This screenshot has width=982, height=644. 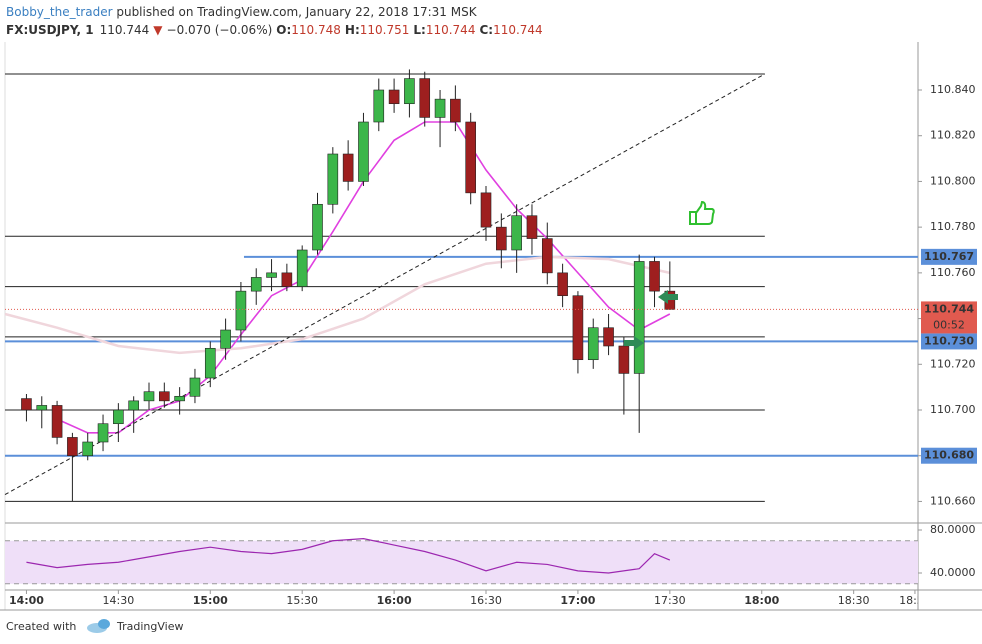 I want to click on change: −0.070 (−0.06%), so click(x=220, y=30).